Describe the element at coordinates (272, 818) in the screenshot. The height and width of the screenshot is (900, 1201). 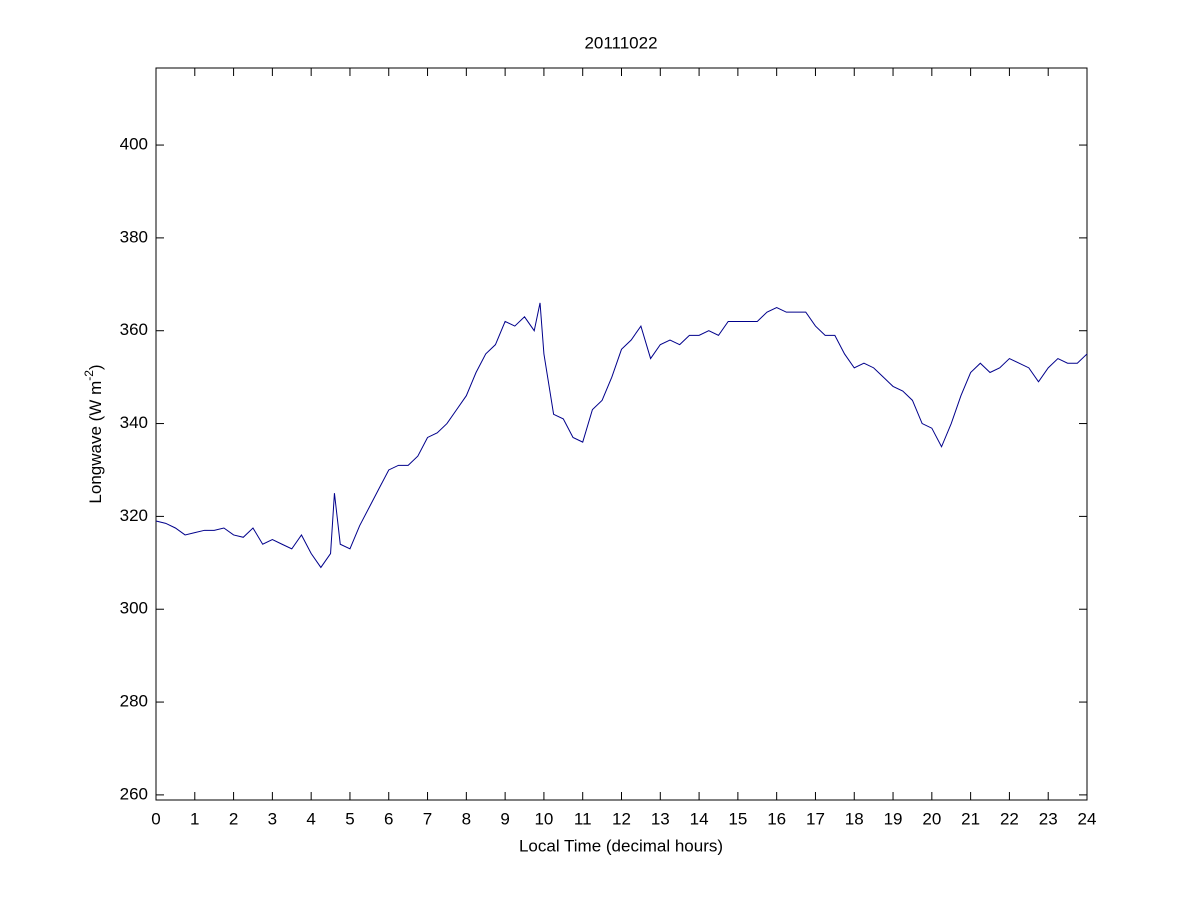
I see `x-tick-label: 3` at that location.